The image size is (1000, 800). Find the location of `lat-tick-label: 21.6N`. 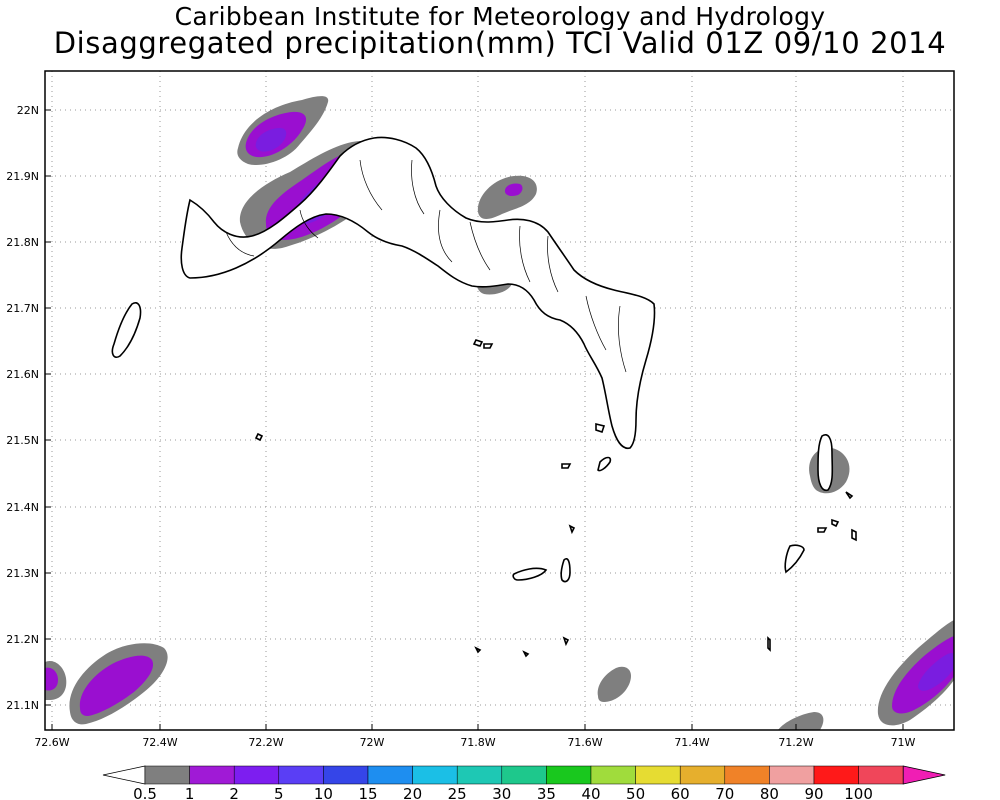

lat-tick-label: 21.6N is located at coordinates (22, 374).